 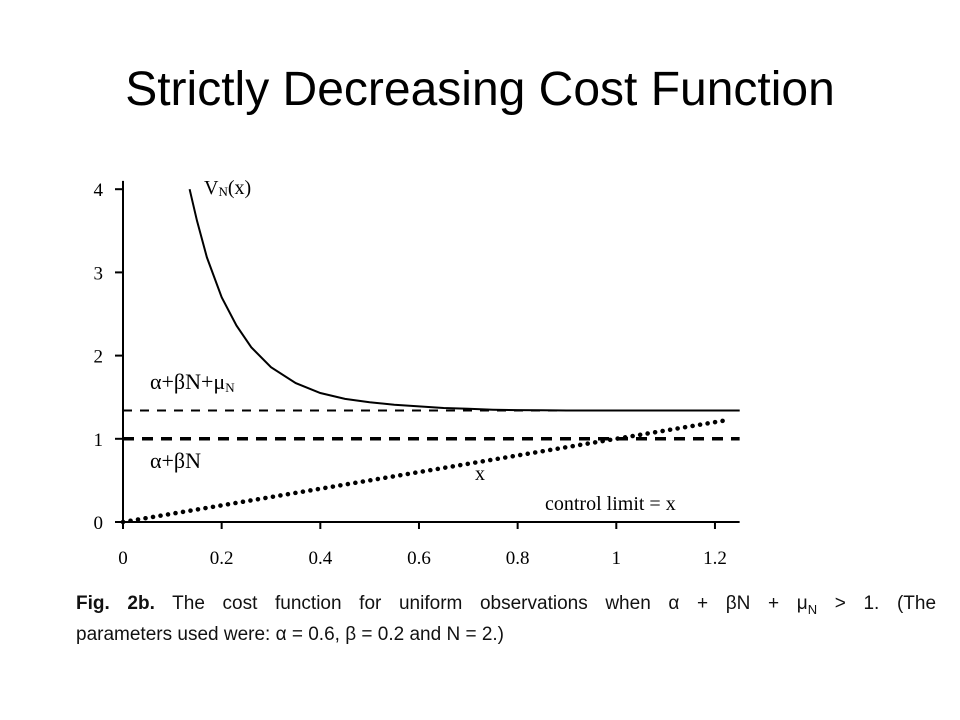 I want to click on x-tick-label: 0.4, so click(x=320, y=558).